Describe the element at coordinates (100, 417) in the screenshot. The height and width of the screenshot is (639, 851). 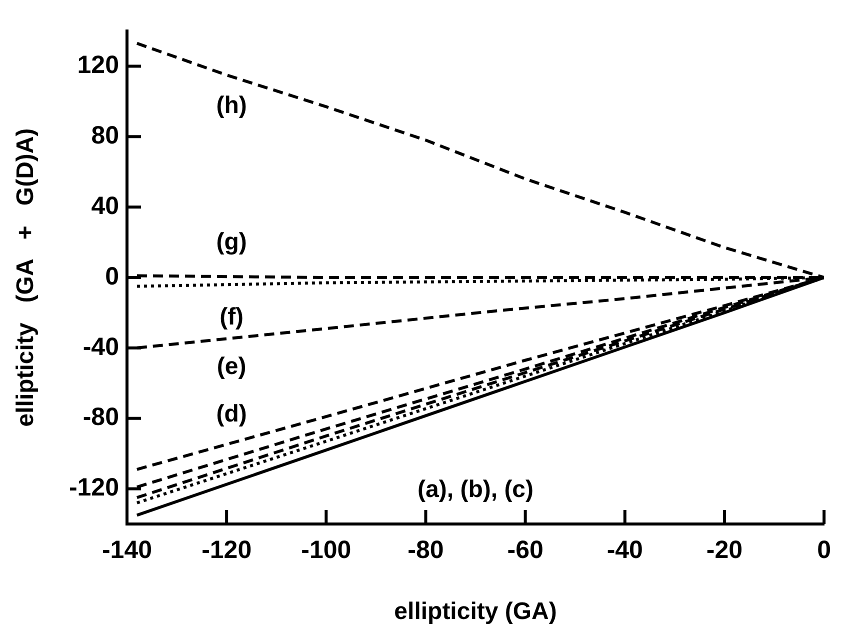
I see `y-tick-label: -80` at that location.